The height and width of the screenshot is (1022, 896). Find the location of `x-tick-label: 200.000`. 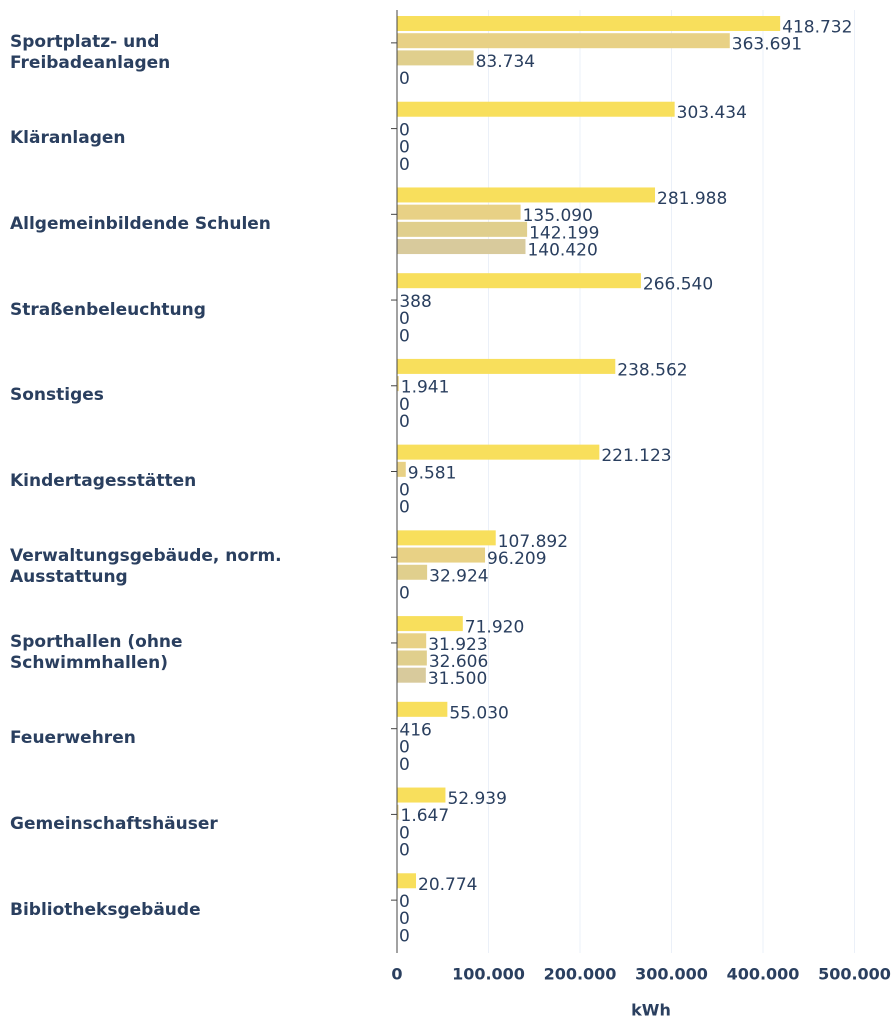

x-tick-label: 200.000 is located at coordinates (580, 974).